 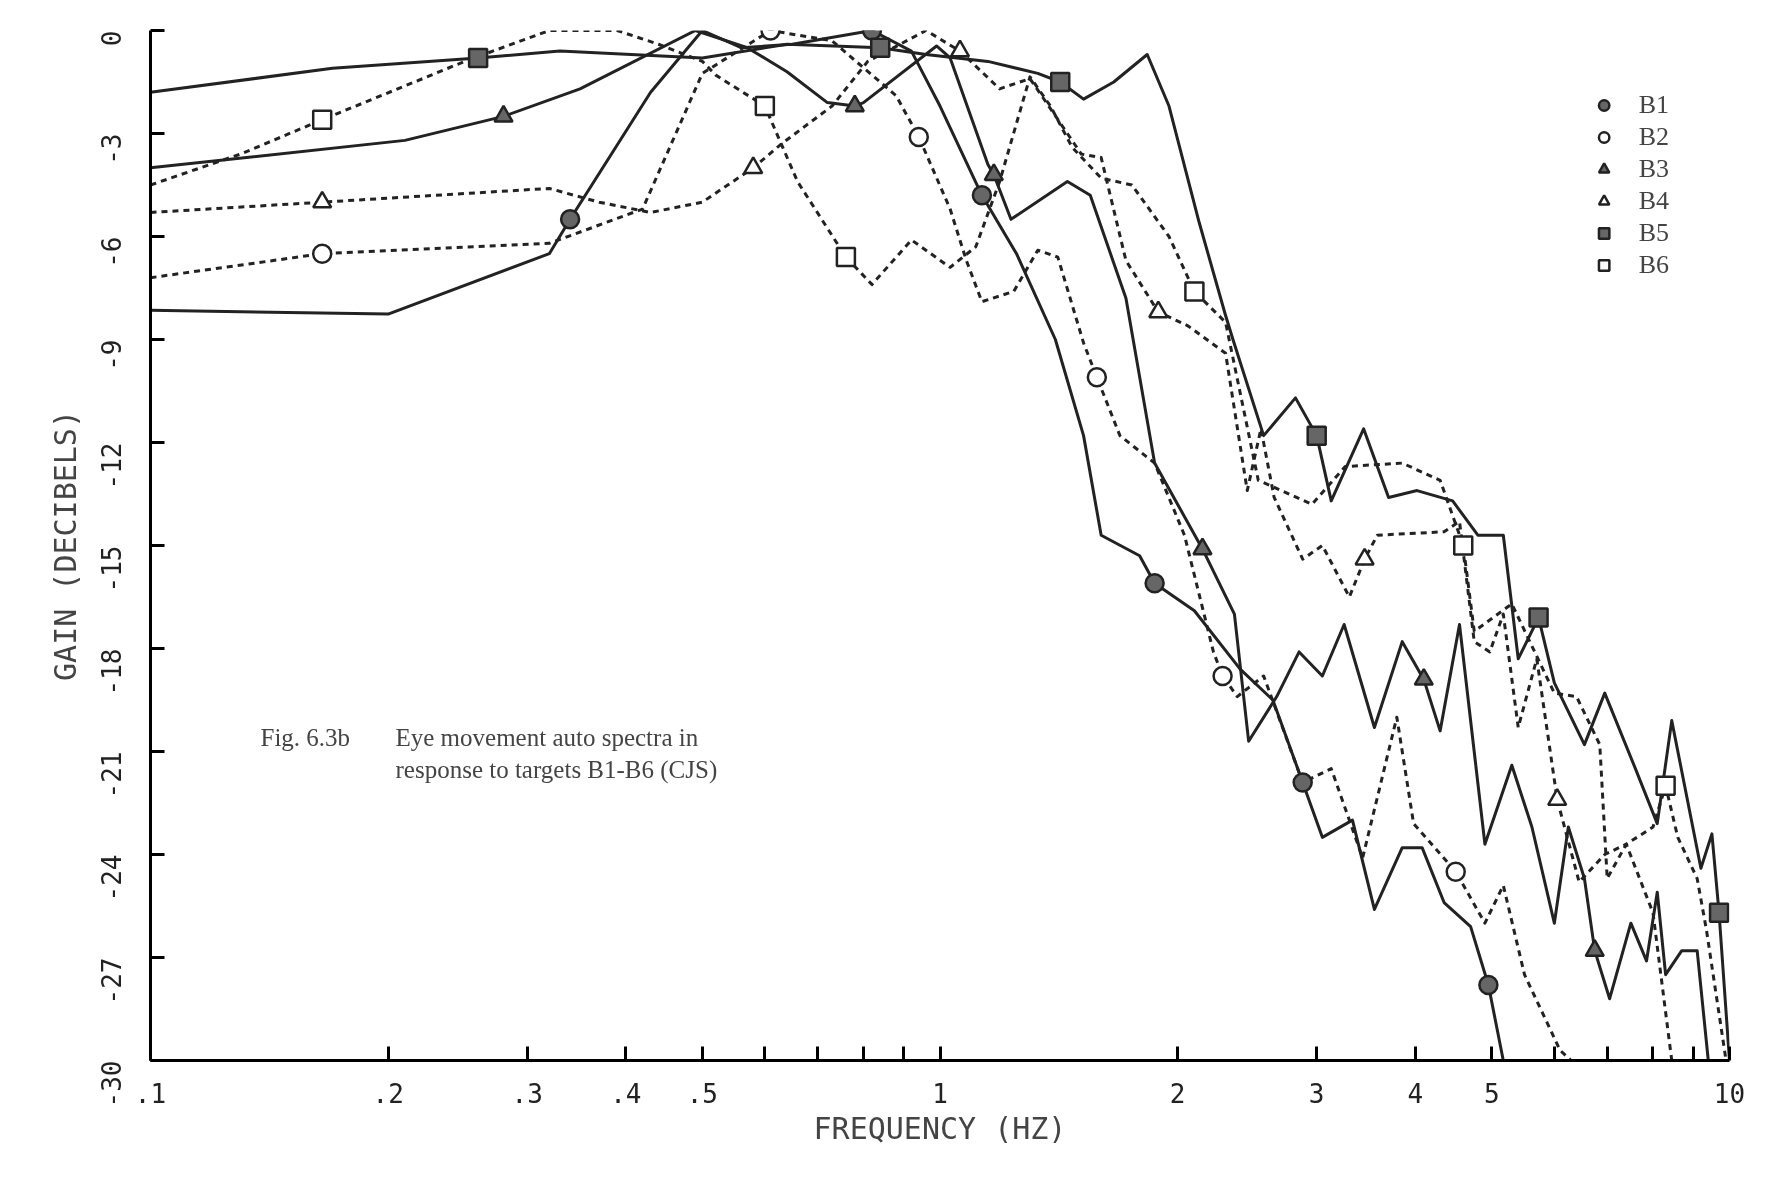 What do you see at coordinates (626, 1093) in the screenshot?
I see `x-tick-label: .4` at bounding box center [626, 1093].